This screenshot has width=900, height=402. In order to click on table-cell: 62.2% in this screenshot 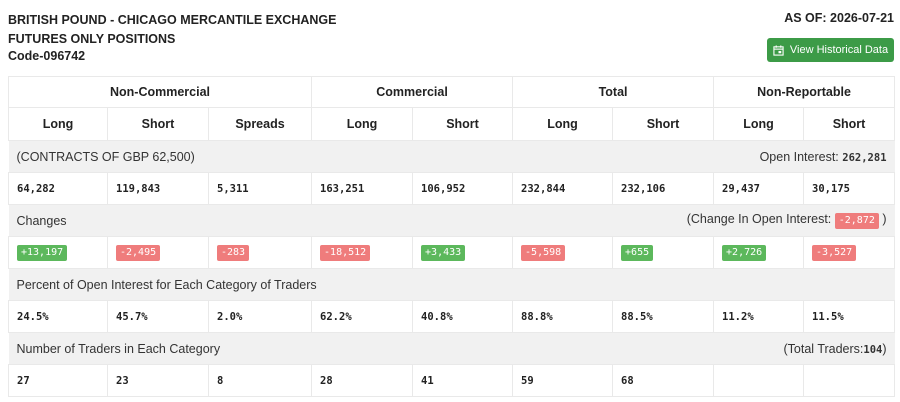, I will do `click(362, 316)`.